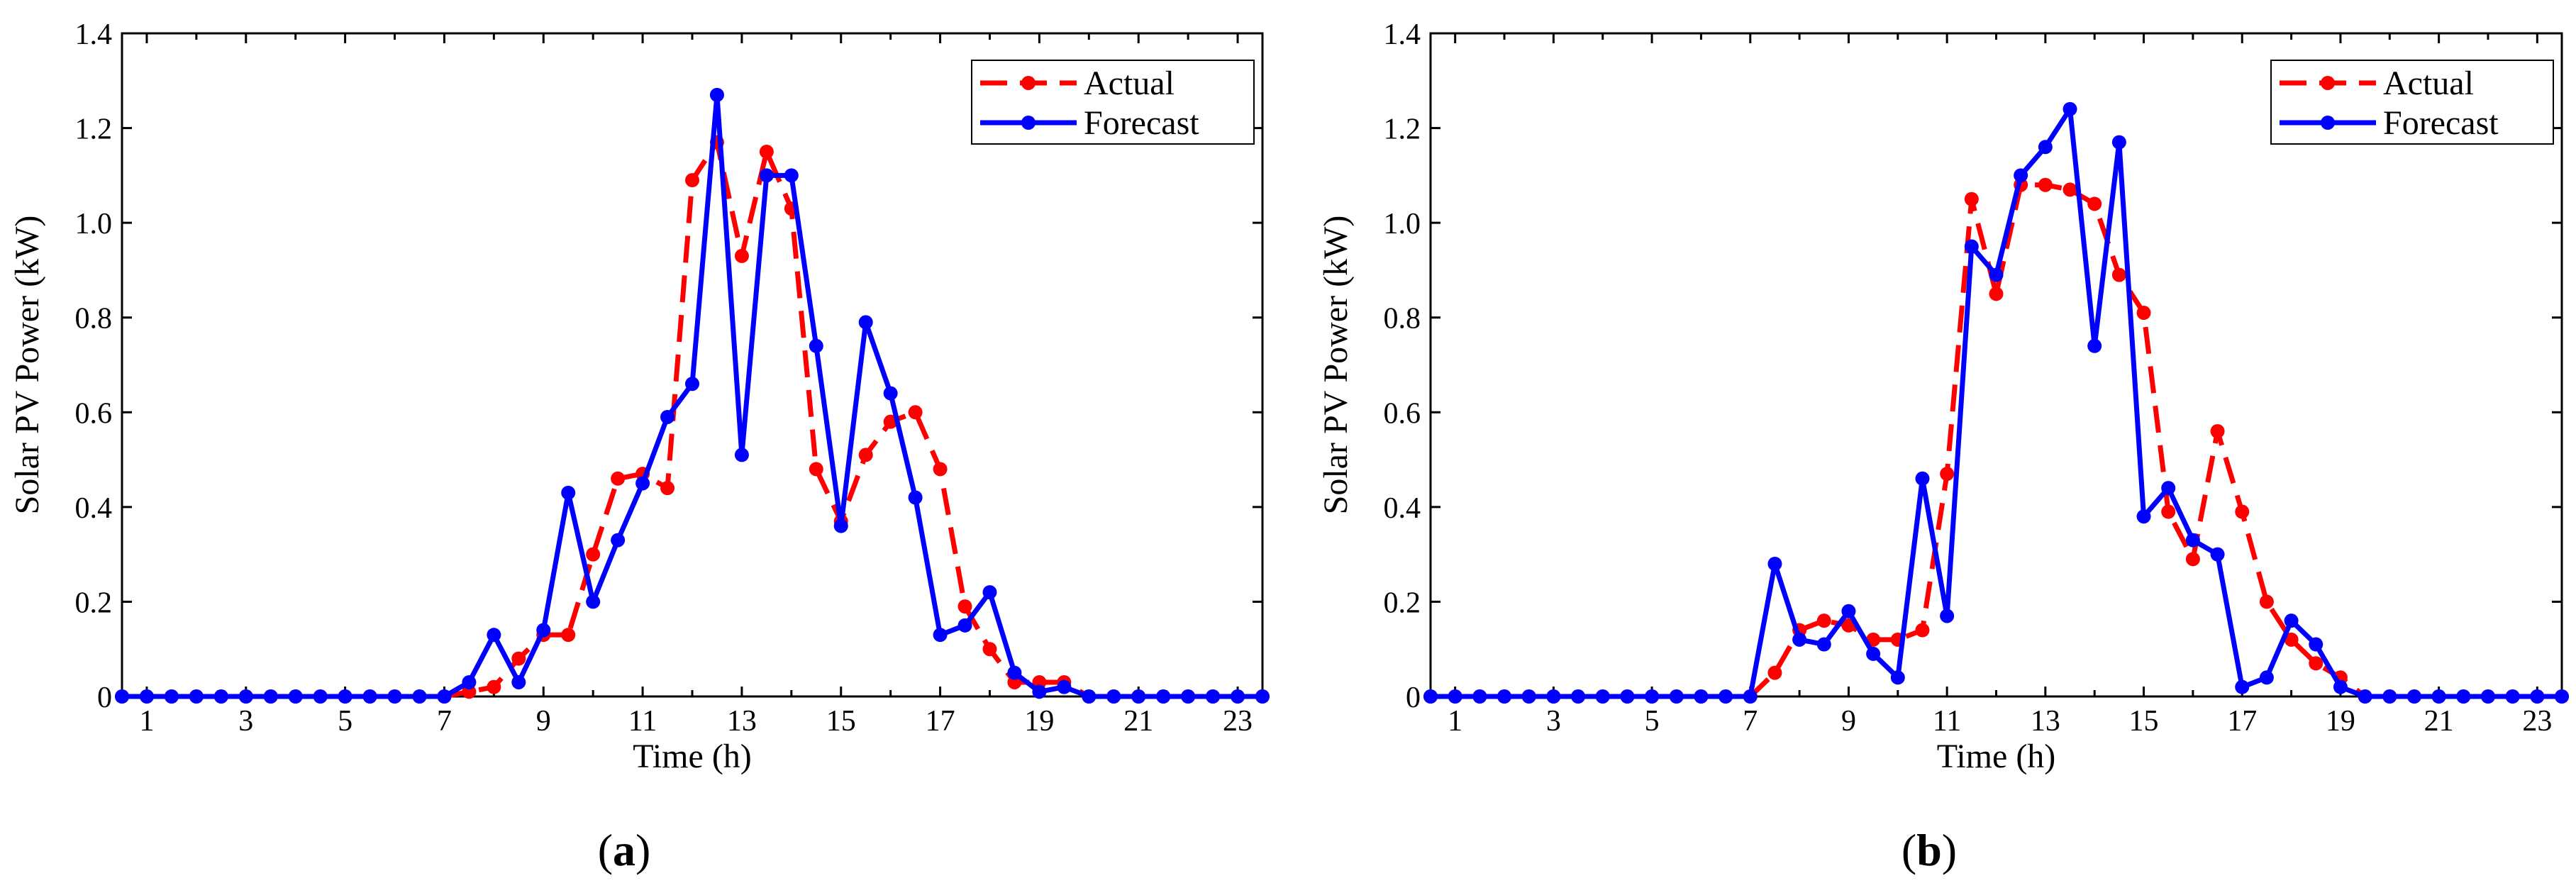  Describe the element at coordinates (1129, 83) in the screenshot. I see `legend-label-actual: Actual` at that location.